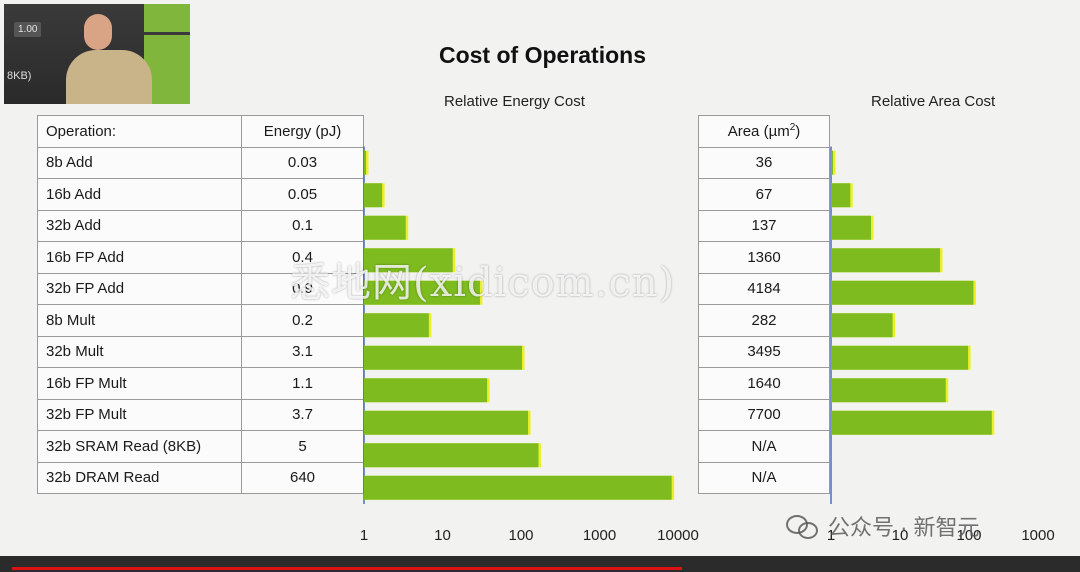 The width and height of the screenshot is (1080, 572). What do you see at coordinates (831, 535) in the screenshot?
I see `area-tick-label: 1` at bounding box center [831, 535].